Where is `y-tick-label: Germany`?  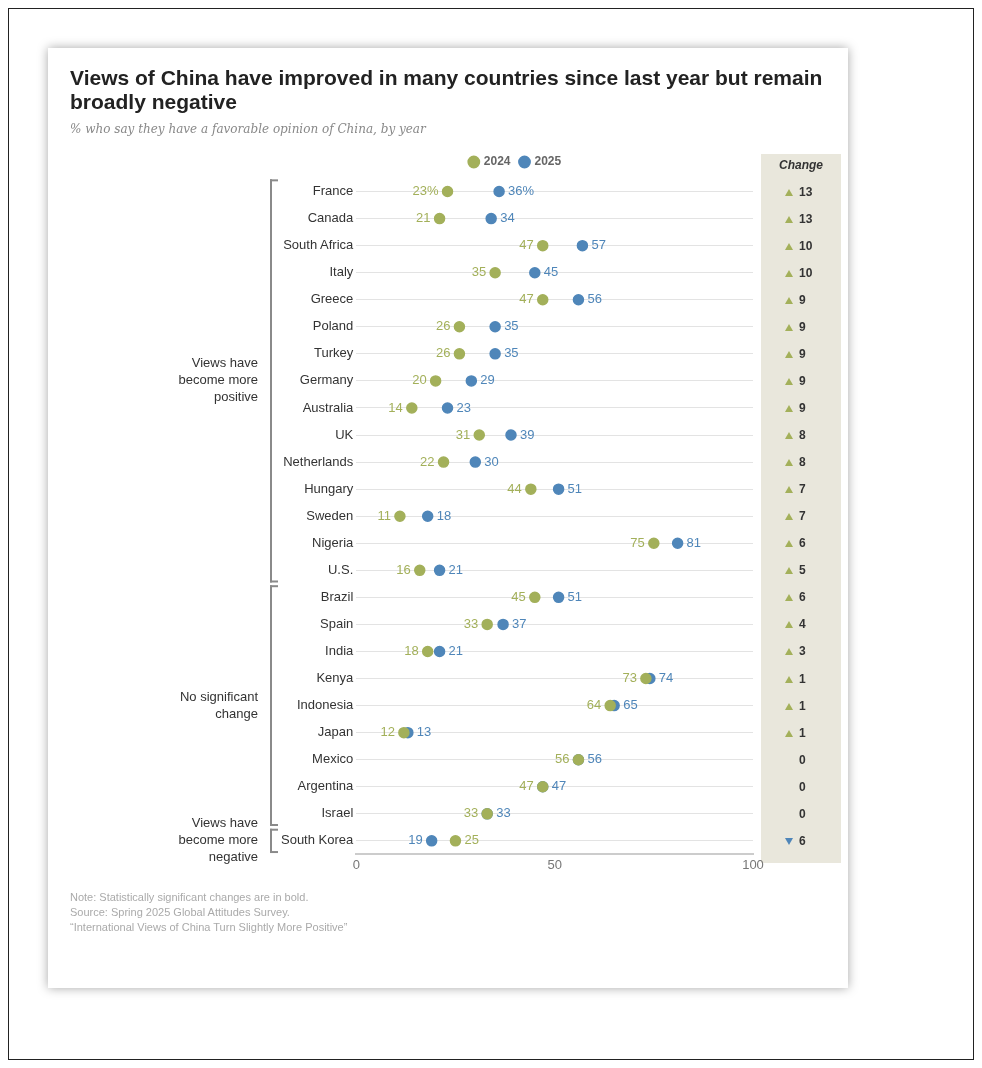 y-tick-label: Germany is located at coordinates (326, 380).